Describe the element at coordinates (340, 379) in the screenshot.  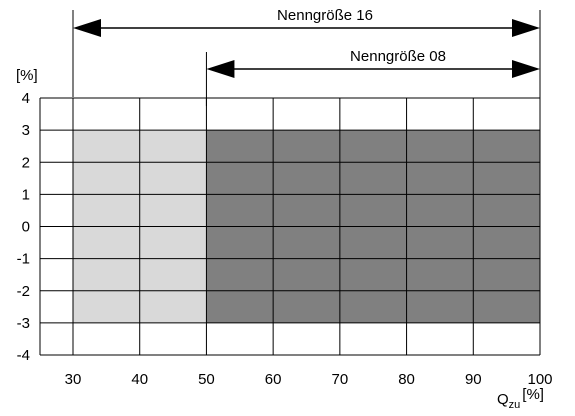
I see `x-tick-70: 70` at that location.